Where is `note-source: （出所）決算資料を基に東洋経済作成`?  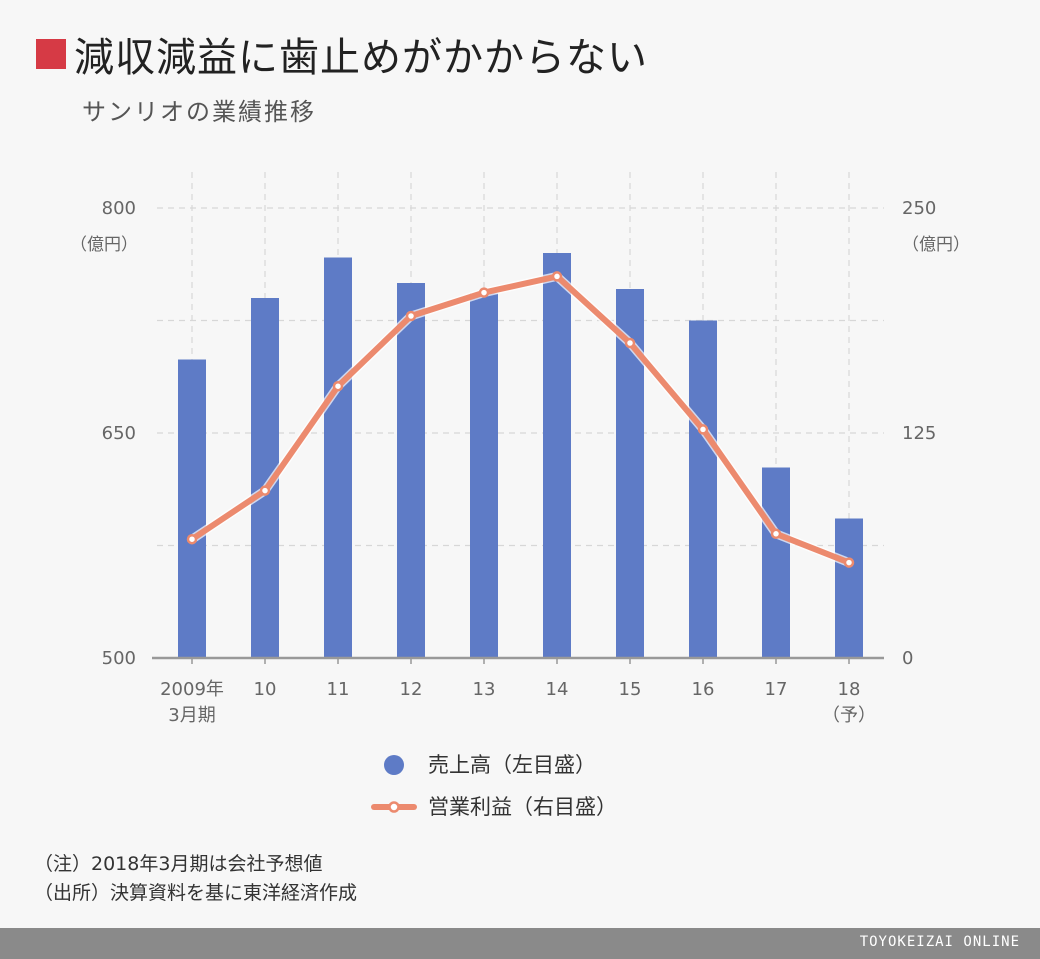
note-source: （出所）決算資料を基に東洋経済作成 is located at coordinates (196, 893).